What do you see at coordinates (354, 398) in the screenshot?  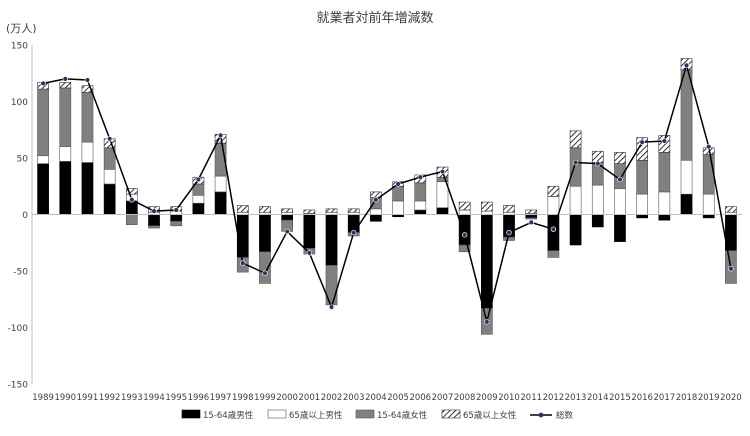 I see `x-tick-label: 2003` at bounding box center [354, 398].